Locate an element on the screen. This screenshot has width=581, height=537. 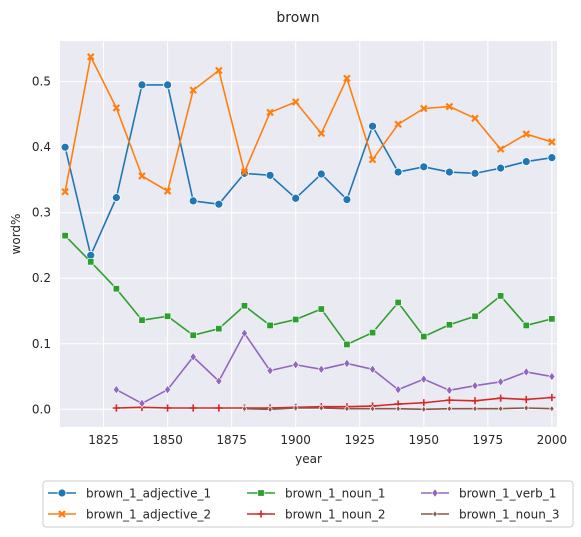
legend-label: brown_1_adjective_2 is located at coordinates (148, 515).